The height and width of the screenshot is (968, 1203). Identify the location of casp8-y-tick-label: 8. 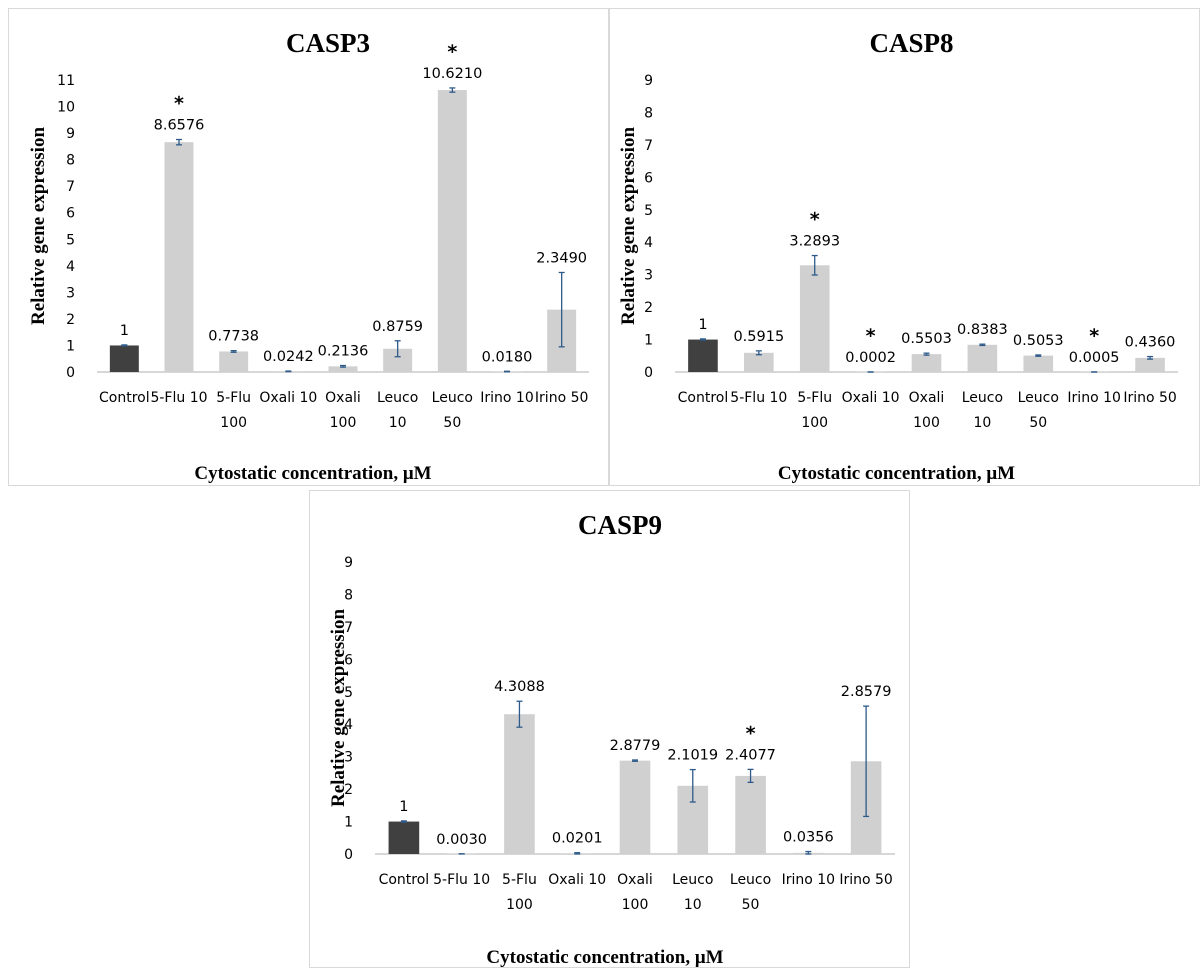
(648, 113).